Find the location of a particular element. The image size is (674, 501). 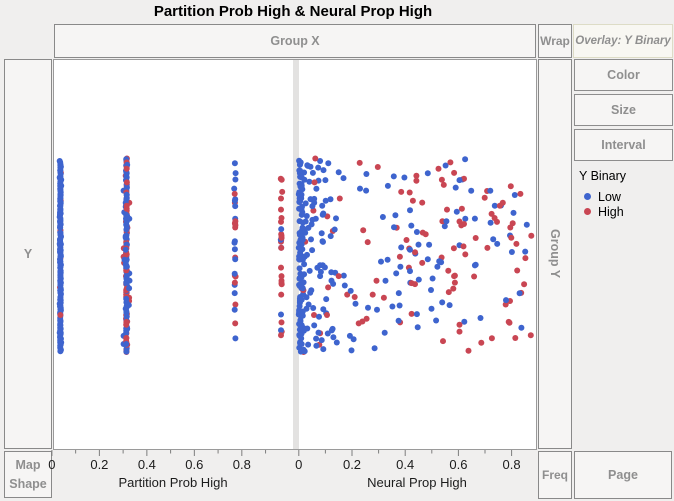

legend-label-high: High is located at coordinates (611, 211).